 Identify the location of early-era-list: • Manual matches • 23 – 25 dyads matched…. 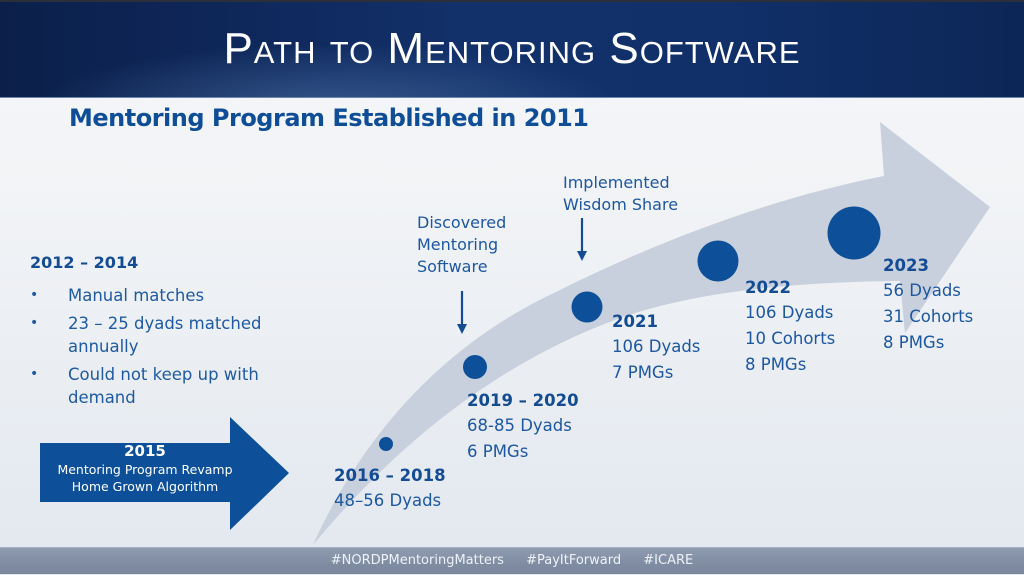
(180, 346).